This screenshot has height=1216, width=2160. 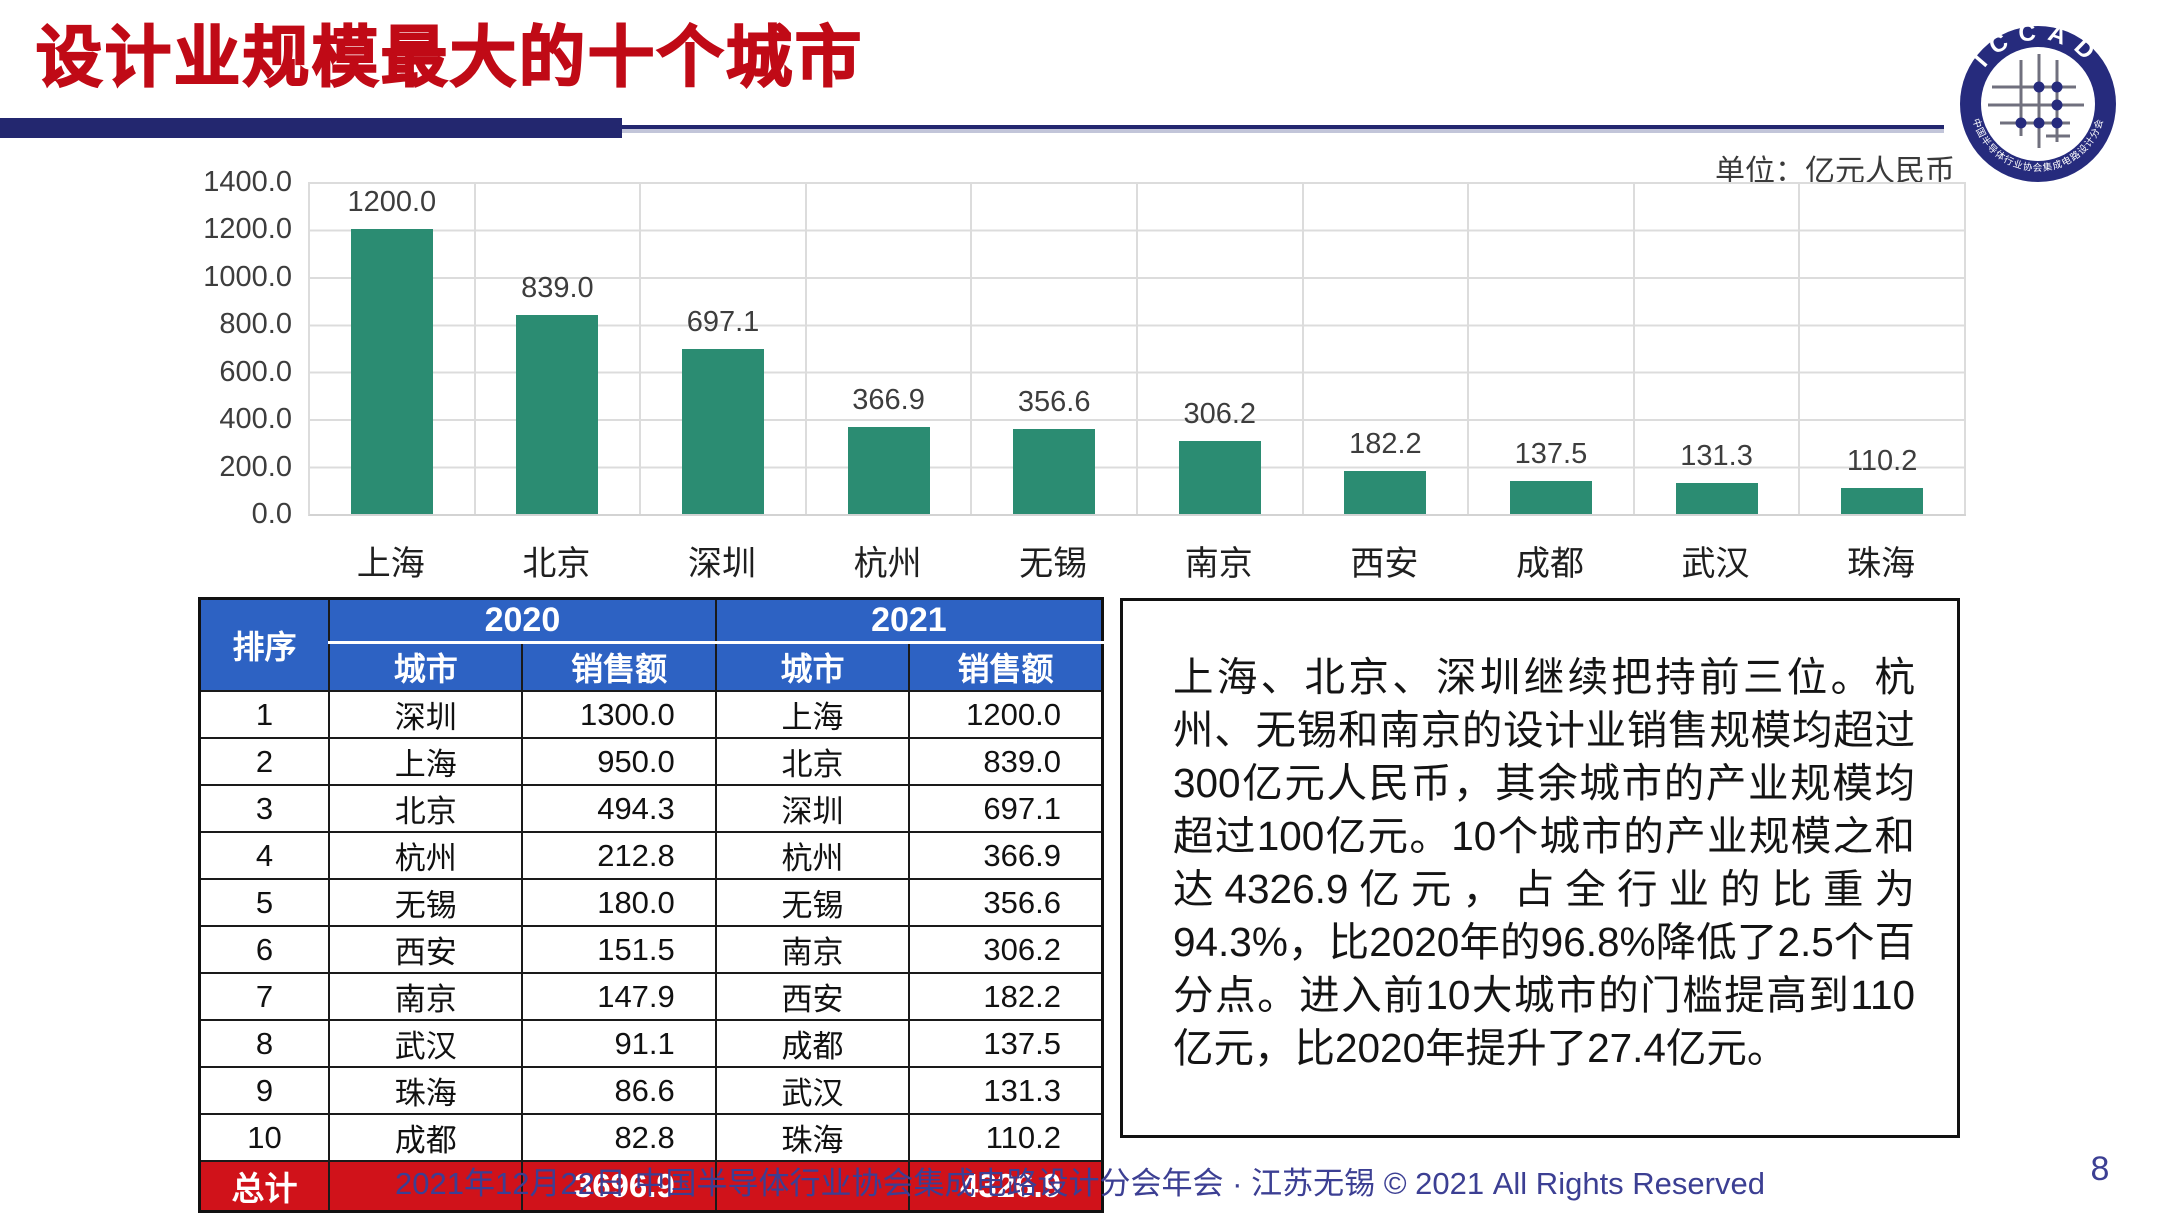 What do you see at coordinates (812, 949) in the screenshot?
I see `city-2021-cell: 南京` at bounding box center [812, 949].